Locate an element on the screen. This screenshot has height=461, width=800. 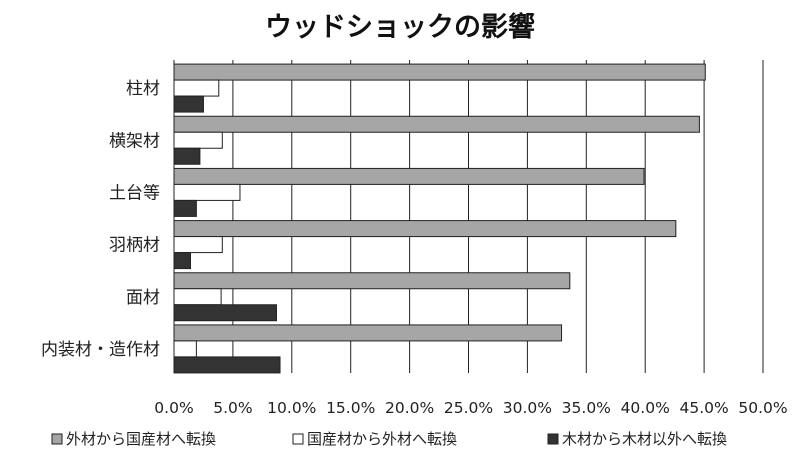
legend-label: 木材から木材以外へ転換 is located at coordinates (644, 439).